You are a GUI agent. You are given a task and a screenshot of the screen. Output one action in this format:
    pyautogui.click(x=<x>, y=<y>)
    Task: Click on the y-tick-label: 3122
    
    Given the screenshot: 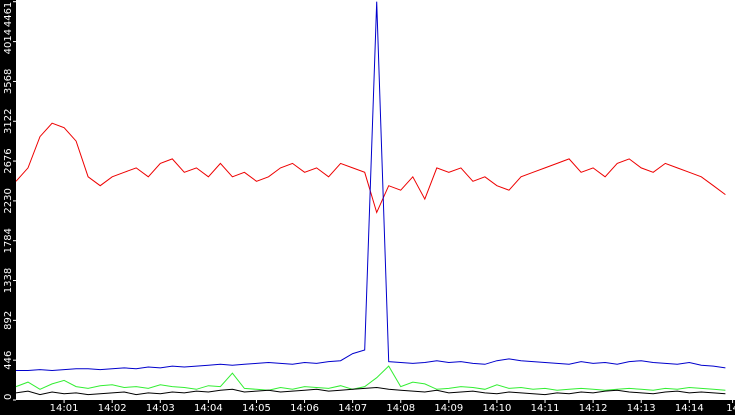 What is the action you would take?
    pyautogui.click(x=8, y=121)
    